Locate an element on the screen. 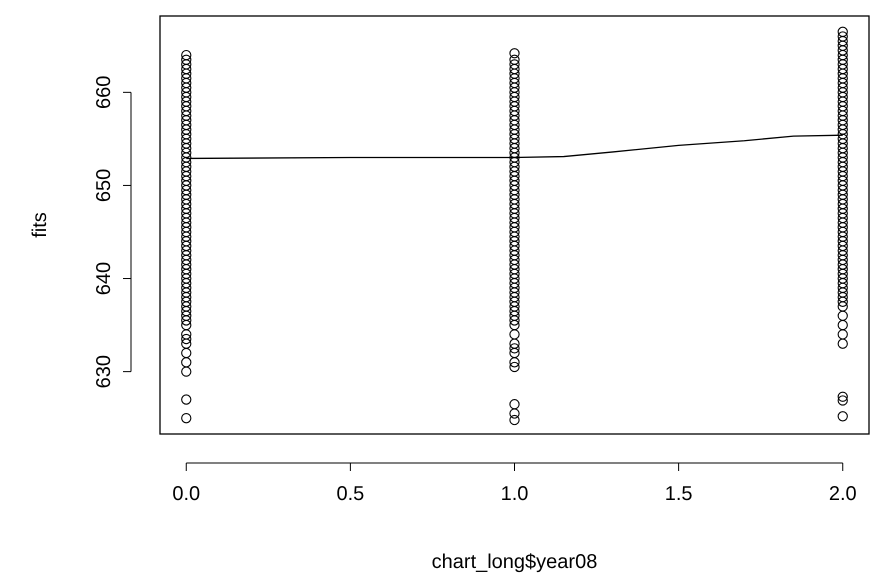 The image size is (887, 588). x-tick-label: 1.0 is located at coordinates (514, 494).